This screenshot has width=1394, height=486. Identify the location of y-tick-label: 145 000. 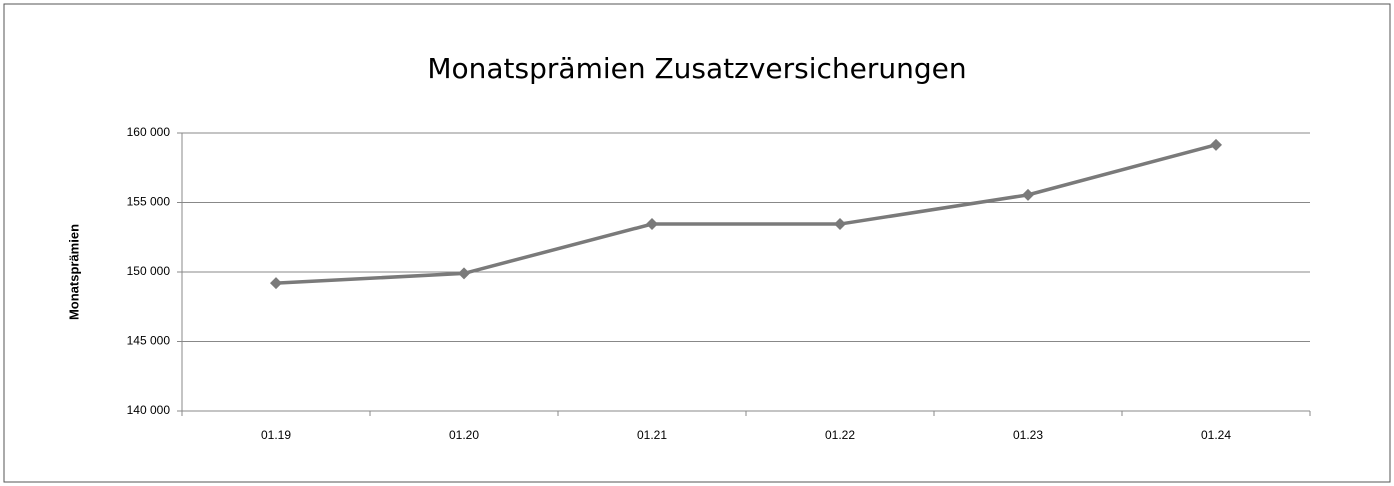
(149, 341).